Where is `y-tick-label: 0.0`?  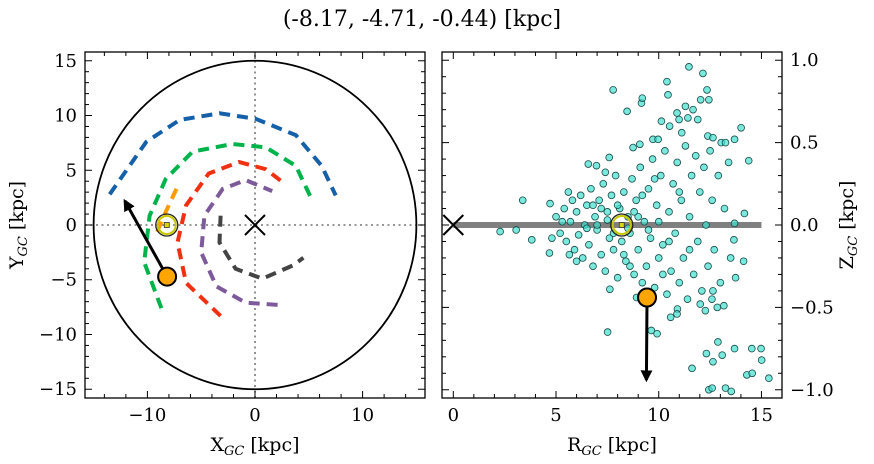
y-tick-label: 0.0 is located at coordinates (804, 225).